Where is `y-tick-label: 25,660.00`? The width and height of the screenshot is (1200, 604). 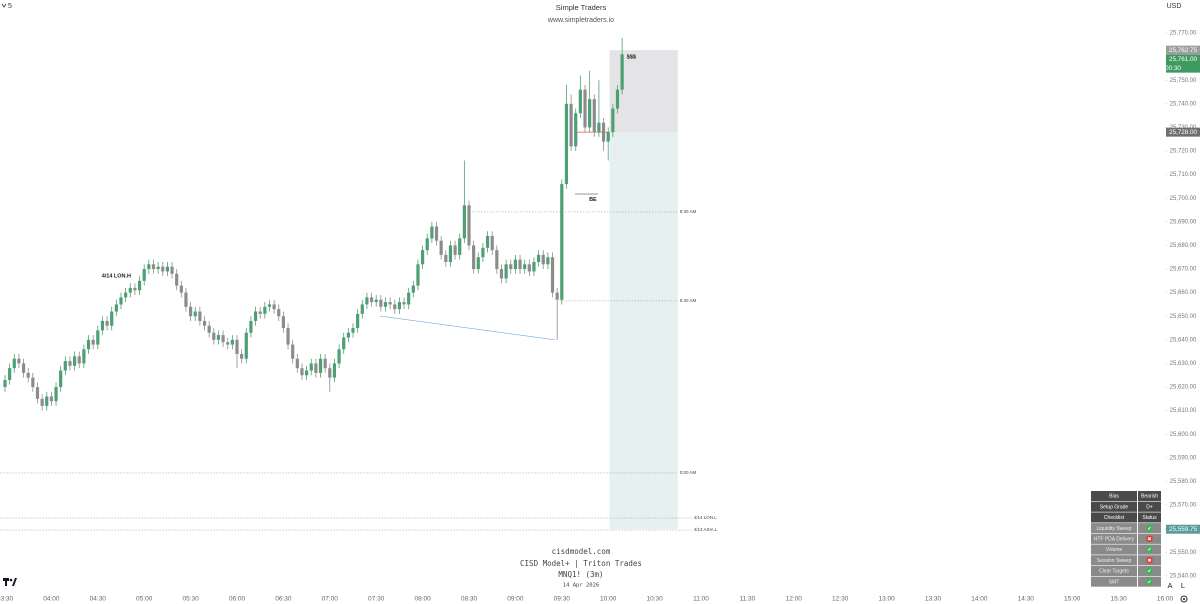
y-tick-label: 25,660.00 is located at coordinates (1183, 293).